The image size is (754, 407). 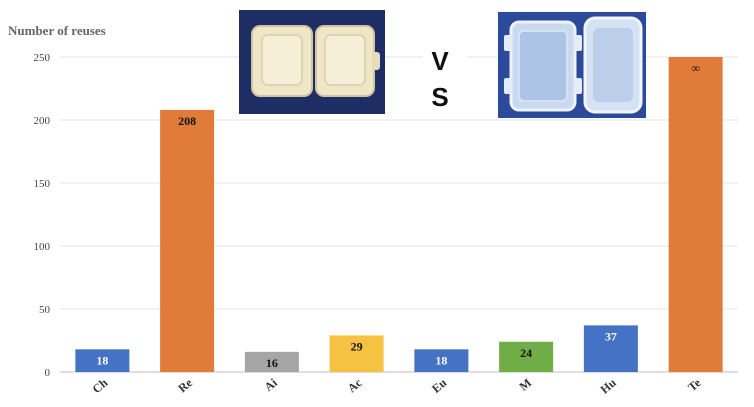 I want to click on y-tick-label: 100, so click(x=42, y=247).